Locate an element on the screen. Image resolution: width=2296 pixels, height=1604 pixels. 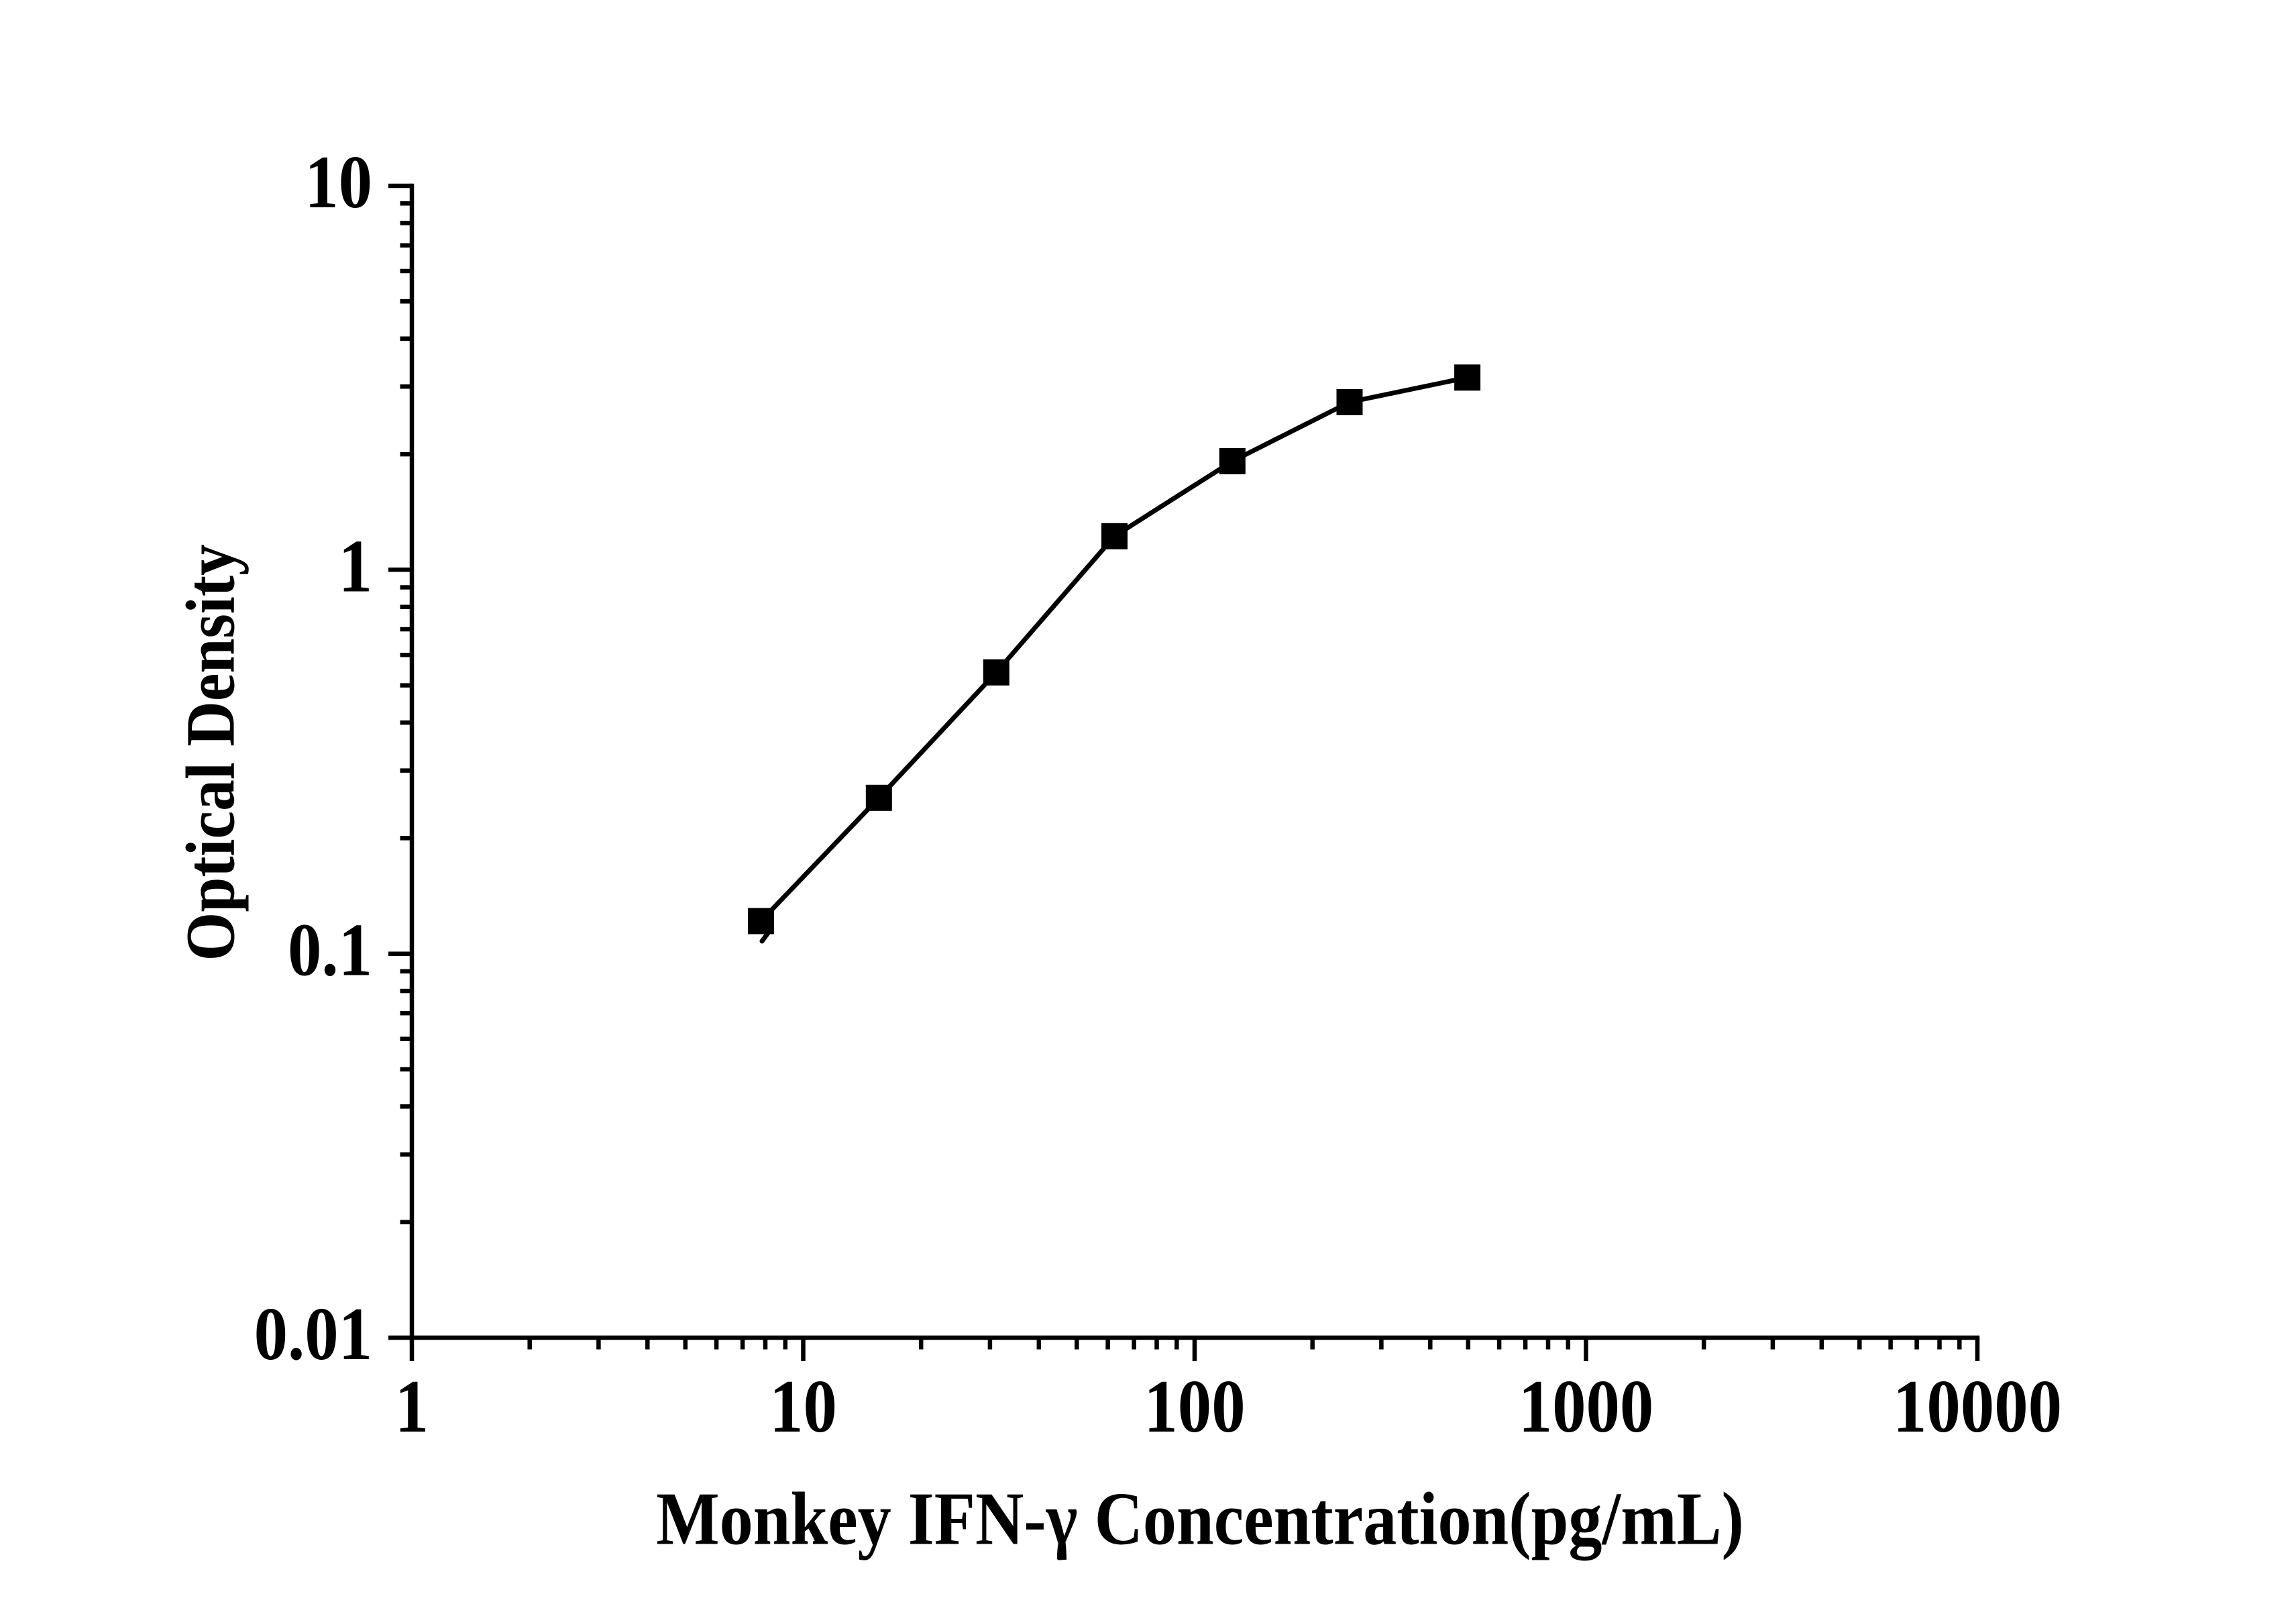
svg-text: 0.01 is located at coordinates (313, 1334).